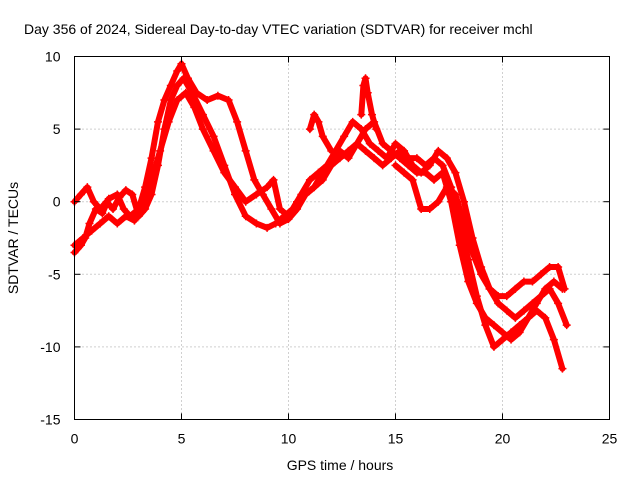 The height and width of the screenshot is (480, 640). I want to click on x-tick-label: 5, so click(182, 439).